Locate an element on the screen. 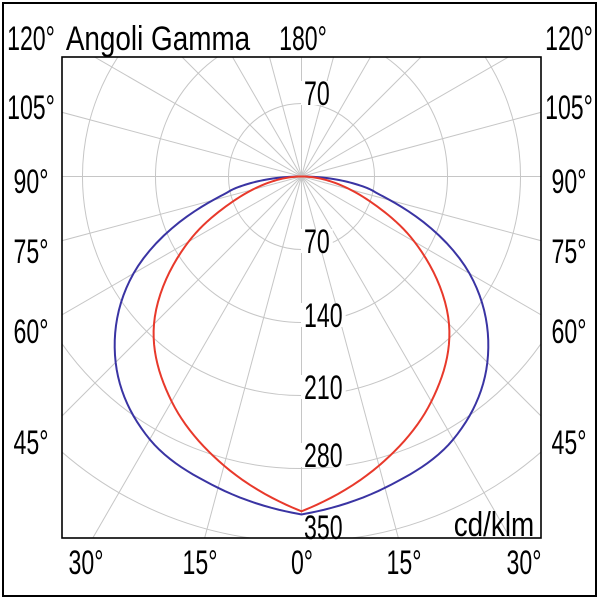  gamma-label-left: 120° is located at coordinates (31, 39).